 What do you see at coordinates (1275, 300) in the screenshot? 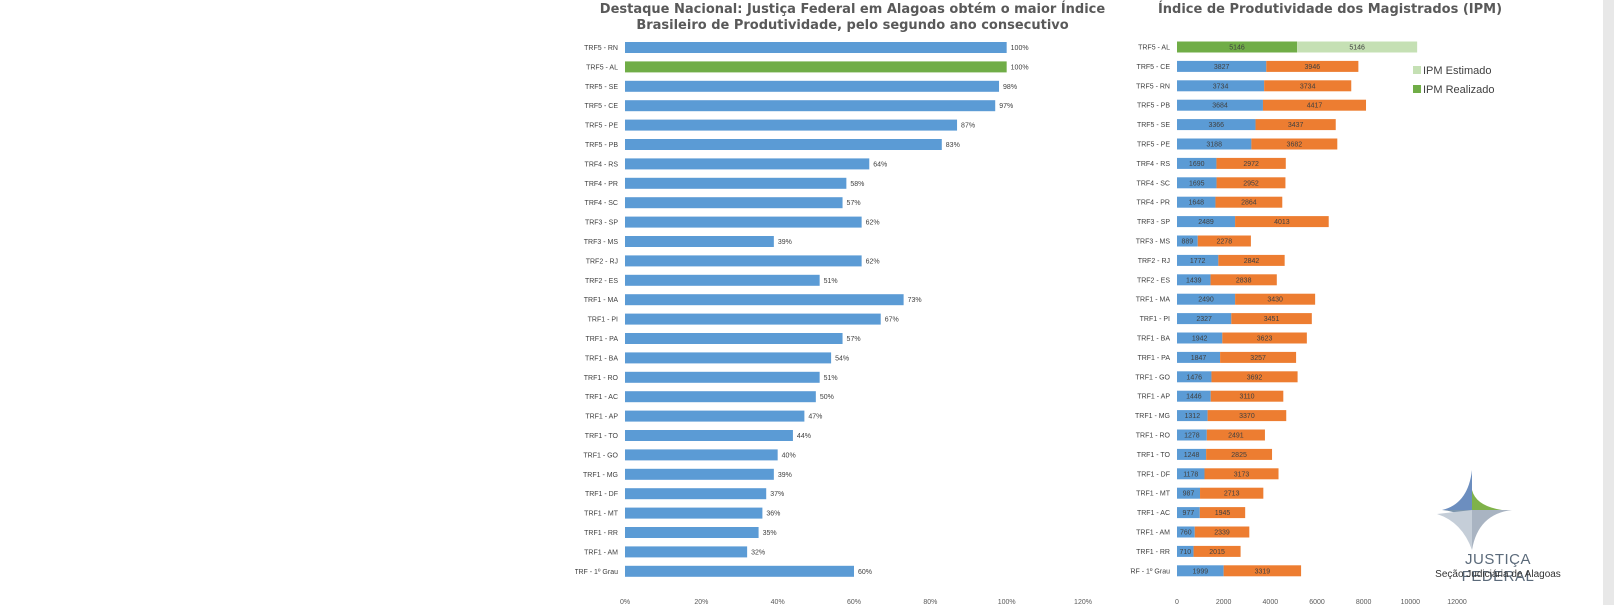
I see `data-label-estimado: 3430` at bounding box center [1275, 300].